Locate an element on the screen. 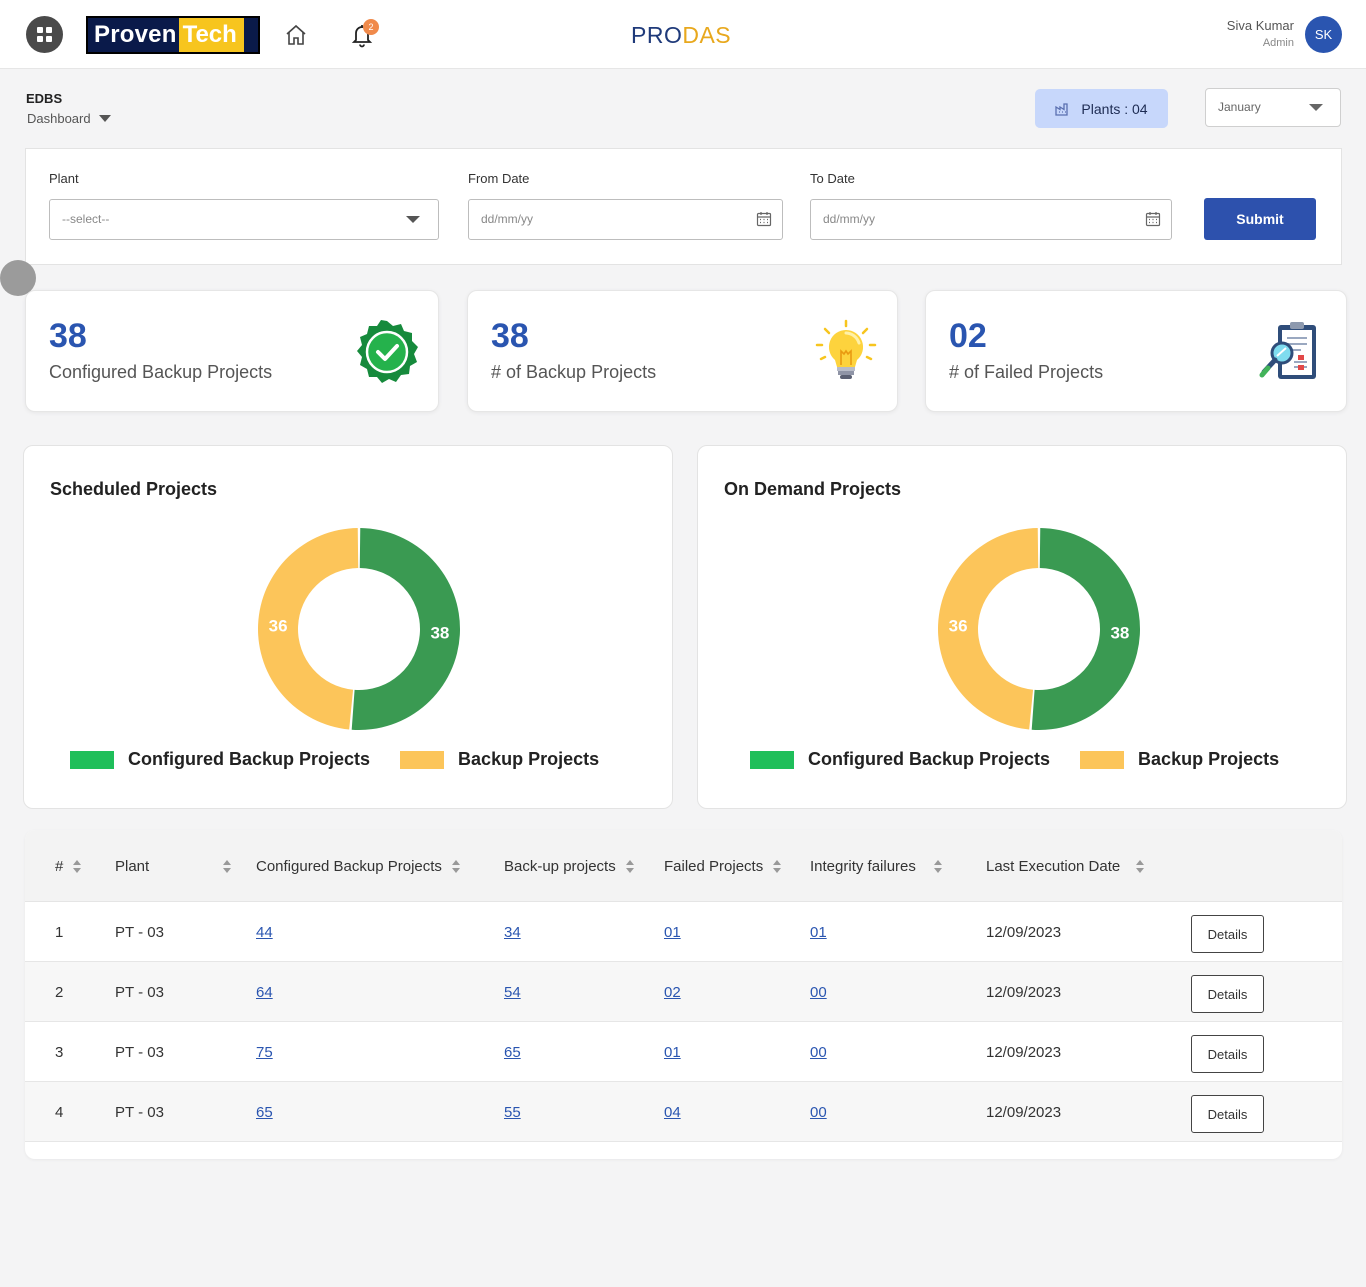  avatar: SK is located at coordinates (1323, 34).